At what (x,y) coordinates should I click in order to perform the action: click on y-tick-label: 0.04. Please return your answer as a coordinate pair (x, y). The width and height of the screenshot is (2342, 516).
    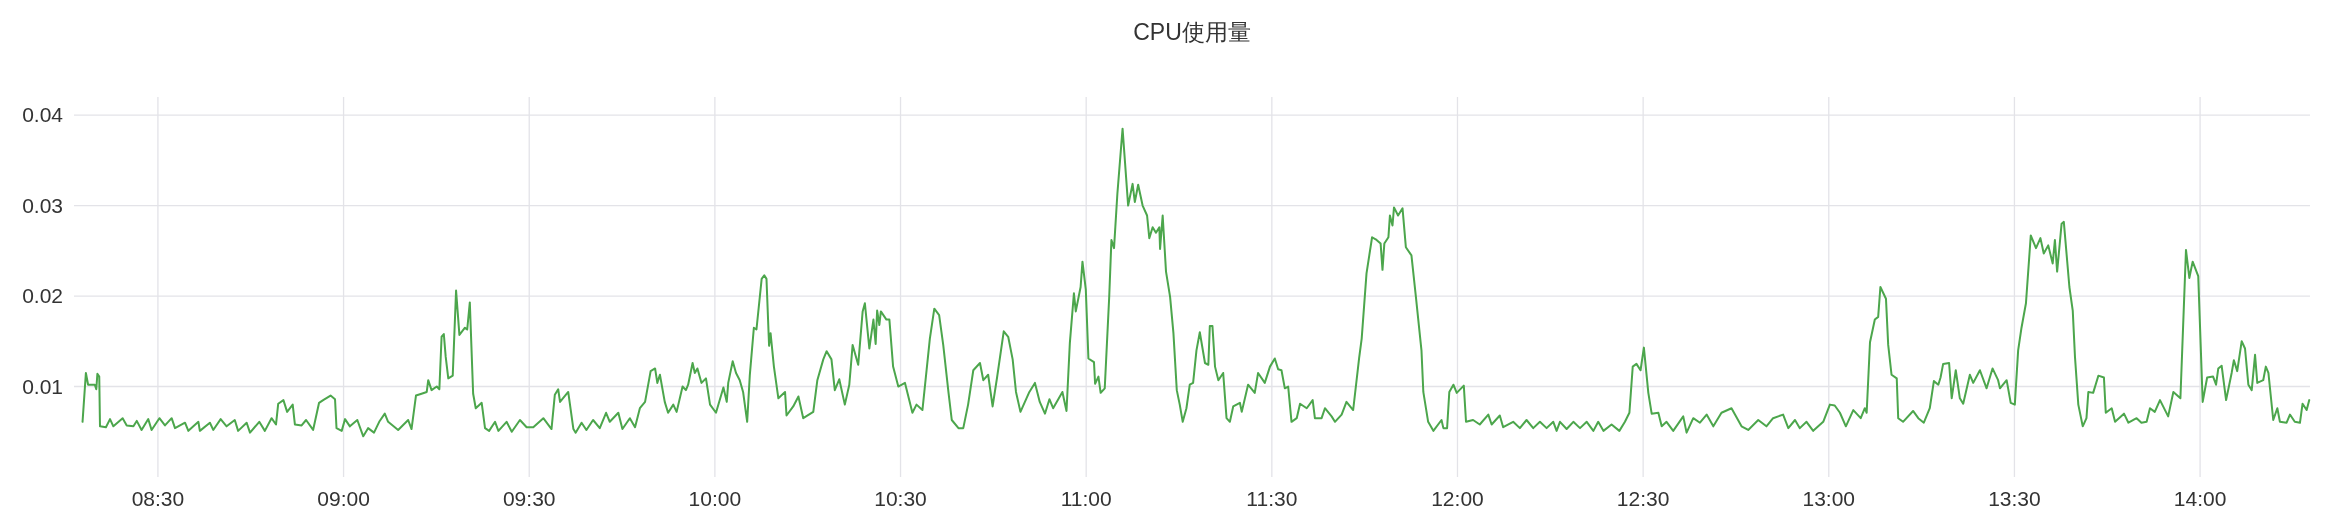
    Looking at the image, I should click on (43, 115).